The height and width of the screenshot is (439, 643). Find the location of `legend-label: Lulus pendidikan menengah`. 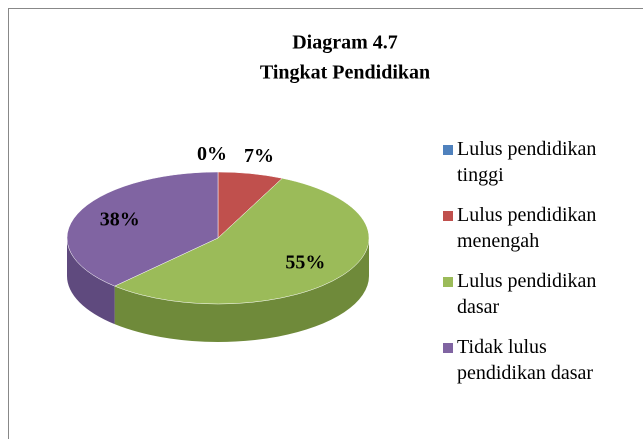

legend-label: Lulus pendidikan menengah is located at coordinates (527, 228).